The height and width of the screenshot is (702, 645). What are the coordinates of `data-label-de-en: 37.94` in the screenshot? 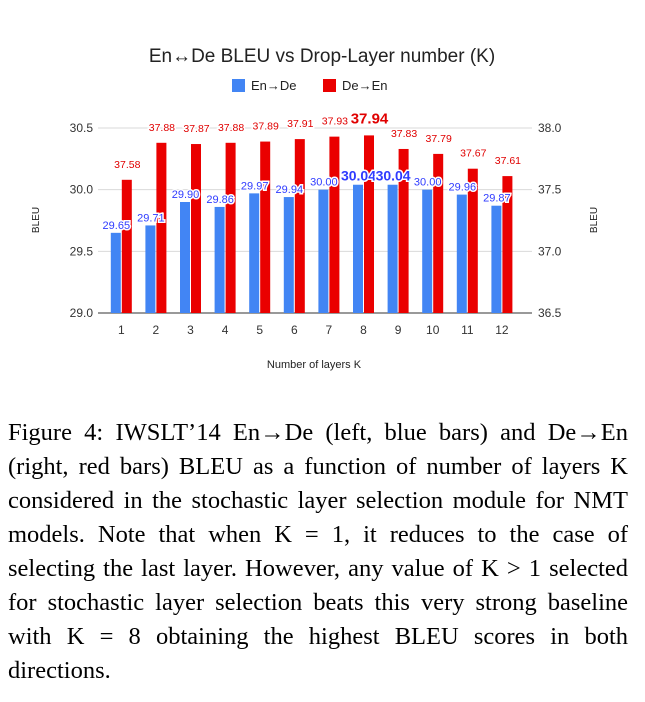 It's located at (370, 118).